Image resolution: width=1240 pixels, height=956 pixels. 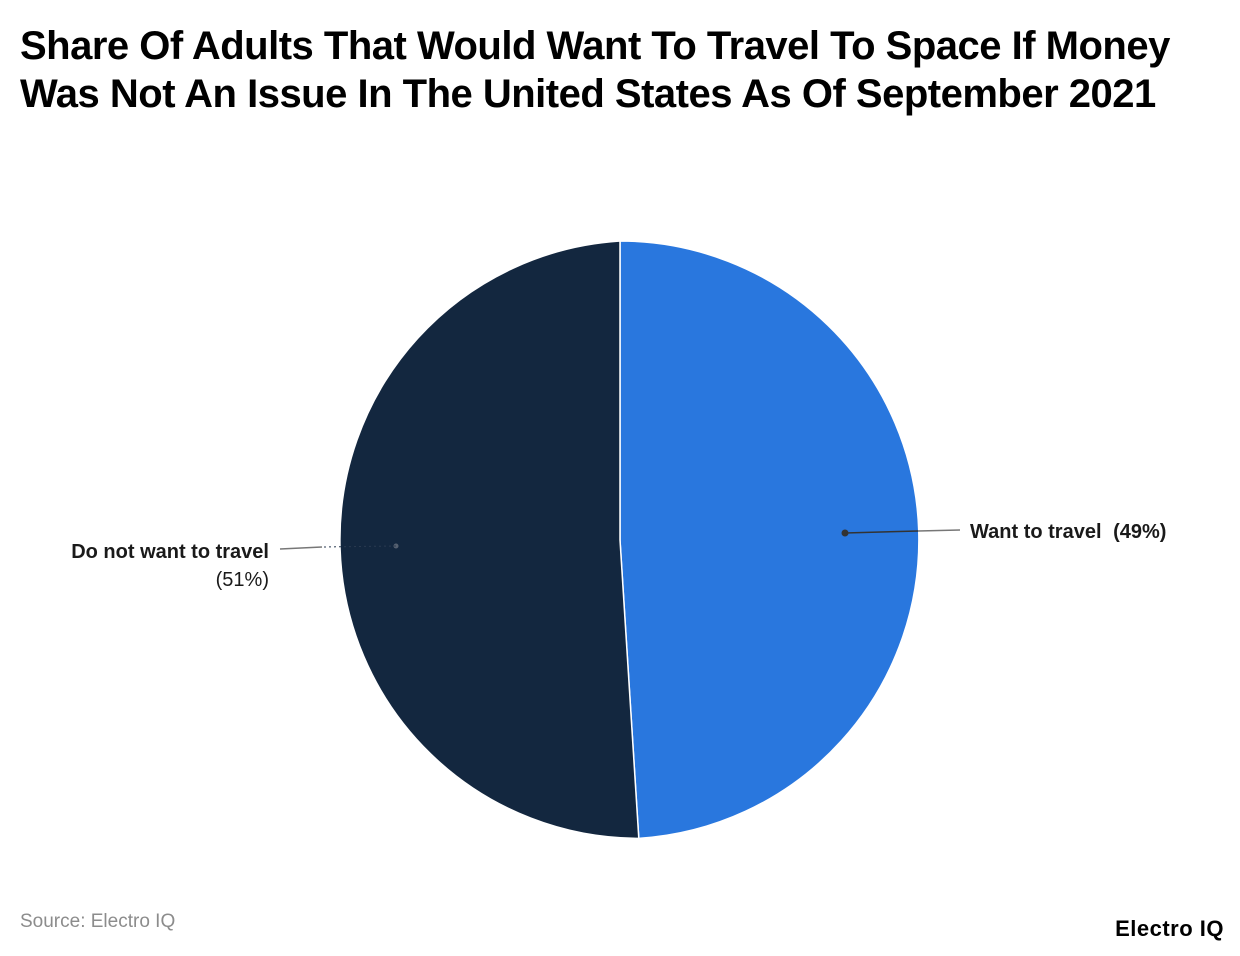 What do you see at coordinates (1036, 532) in the screenshot?
I see `label-want-name: Want to travel` at bounding box center [1036, 532].